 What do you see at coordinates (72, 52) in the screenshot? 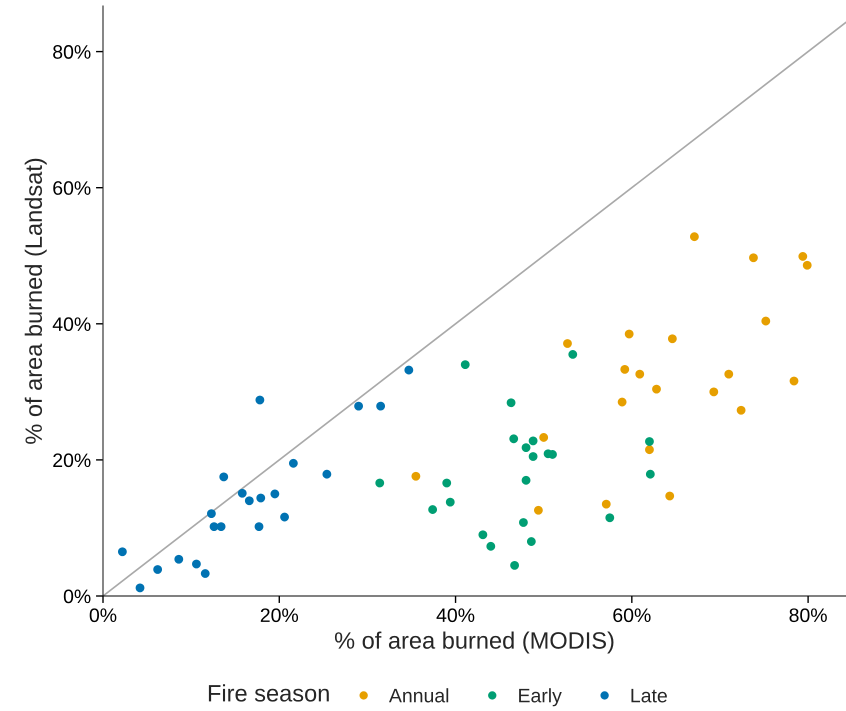
I see `y-tick-label: 80%` at bounding box center [72, 52].